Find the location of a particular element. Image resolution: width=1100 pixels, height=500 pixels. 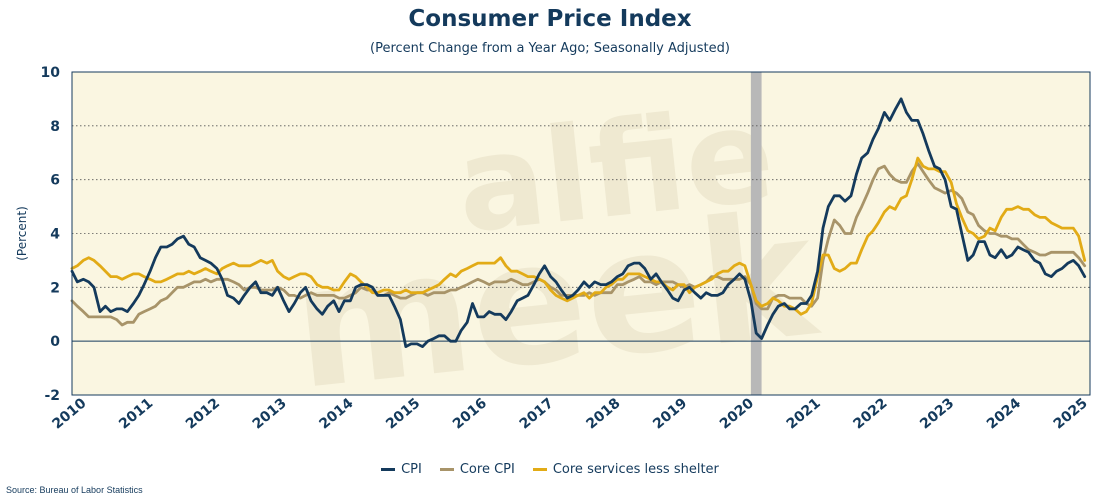

legend-label: Core services less shelter is located at coordinates (635, 469).